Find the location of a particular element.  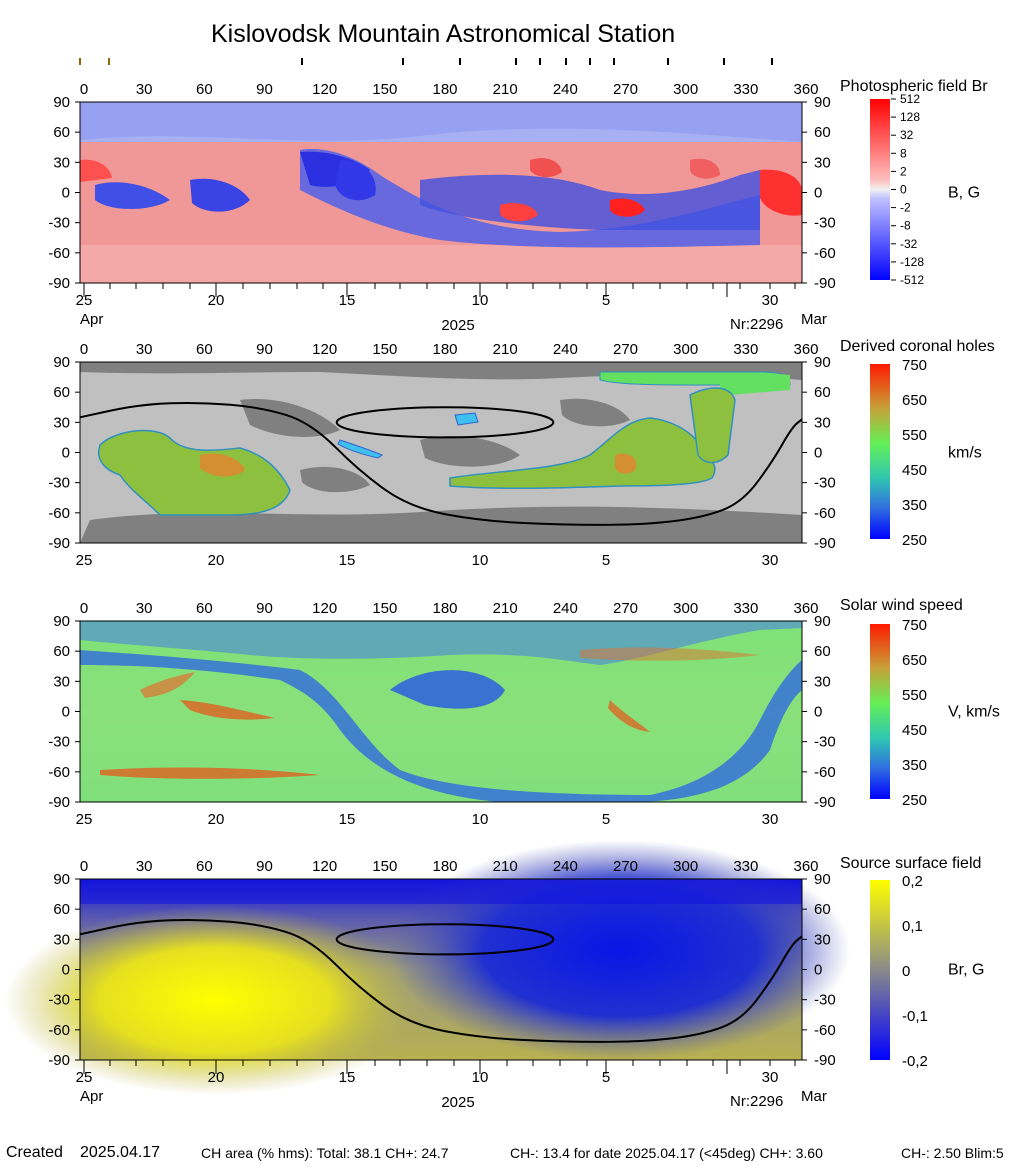

lat-tick-label-right: 0 is located at coordinates (818, 193).